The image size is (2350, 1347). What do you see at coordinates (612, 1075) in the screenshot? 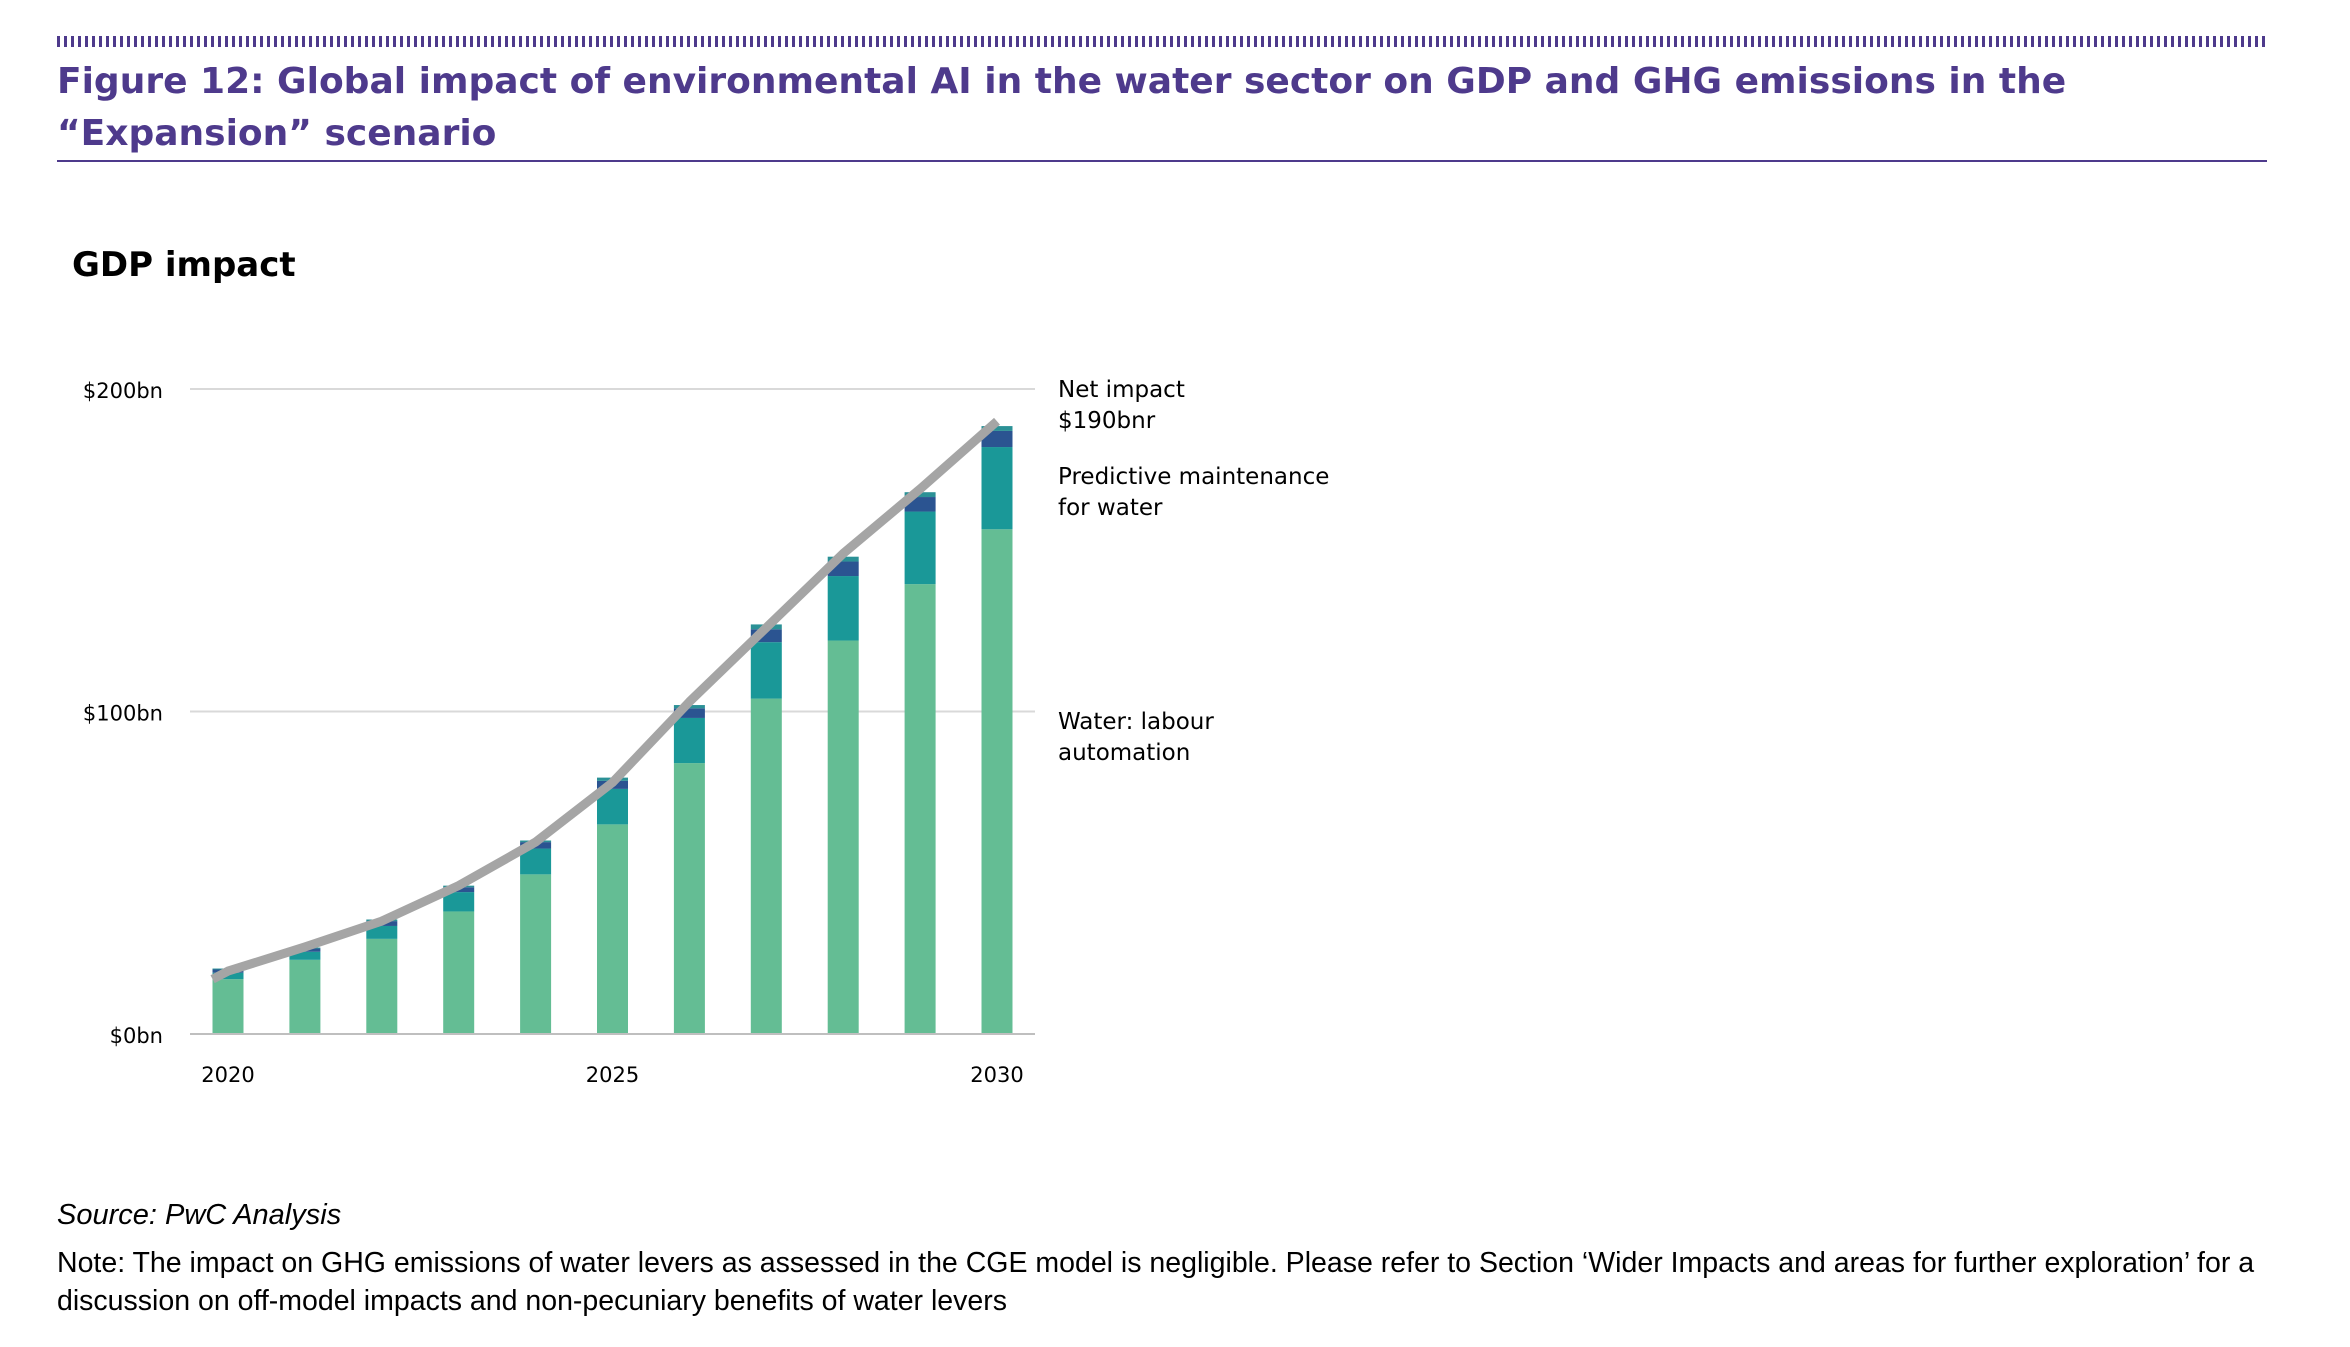
I see `x-tick-label: 2025` at bounding box center [612, 1075].